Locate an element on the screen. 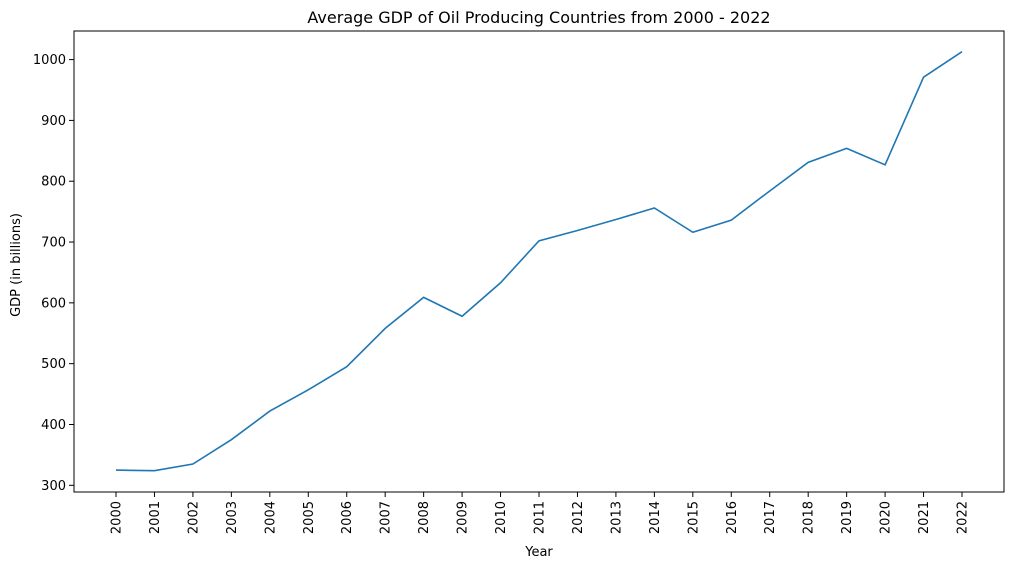 Image resolution: width=1014 pixels, height=568 pixels. x-tick-label: 2022 is located at coordinates (963, 517).